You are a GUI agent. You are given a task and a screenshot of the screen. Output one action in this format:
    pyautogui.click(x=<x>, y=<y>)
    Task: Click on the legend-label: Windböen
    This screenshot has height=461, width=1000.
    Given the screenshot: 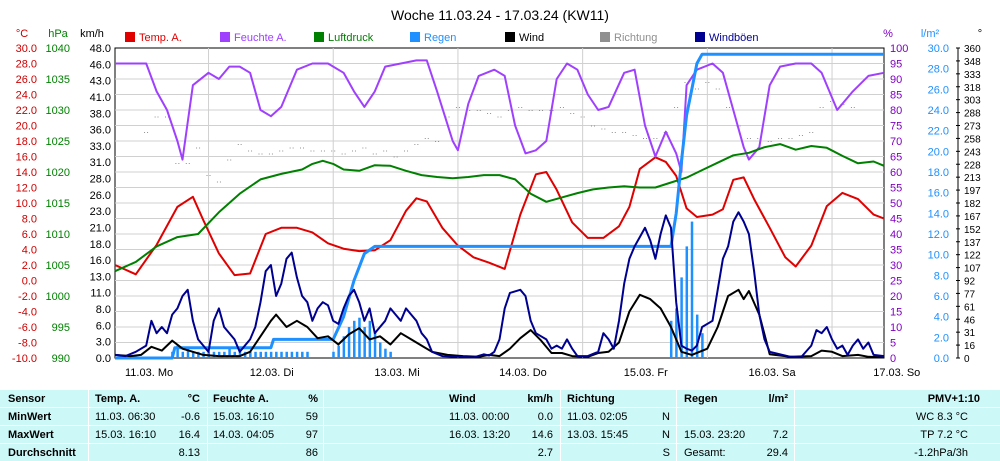 What is the action you would take?
    pyautogui.click(x=734, y=38)
    